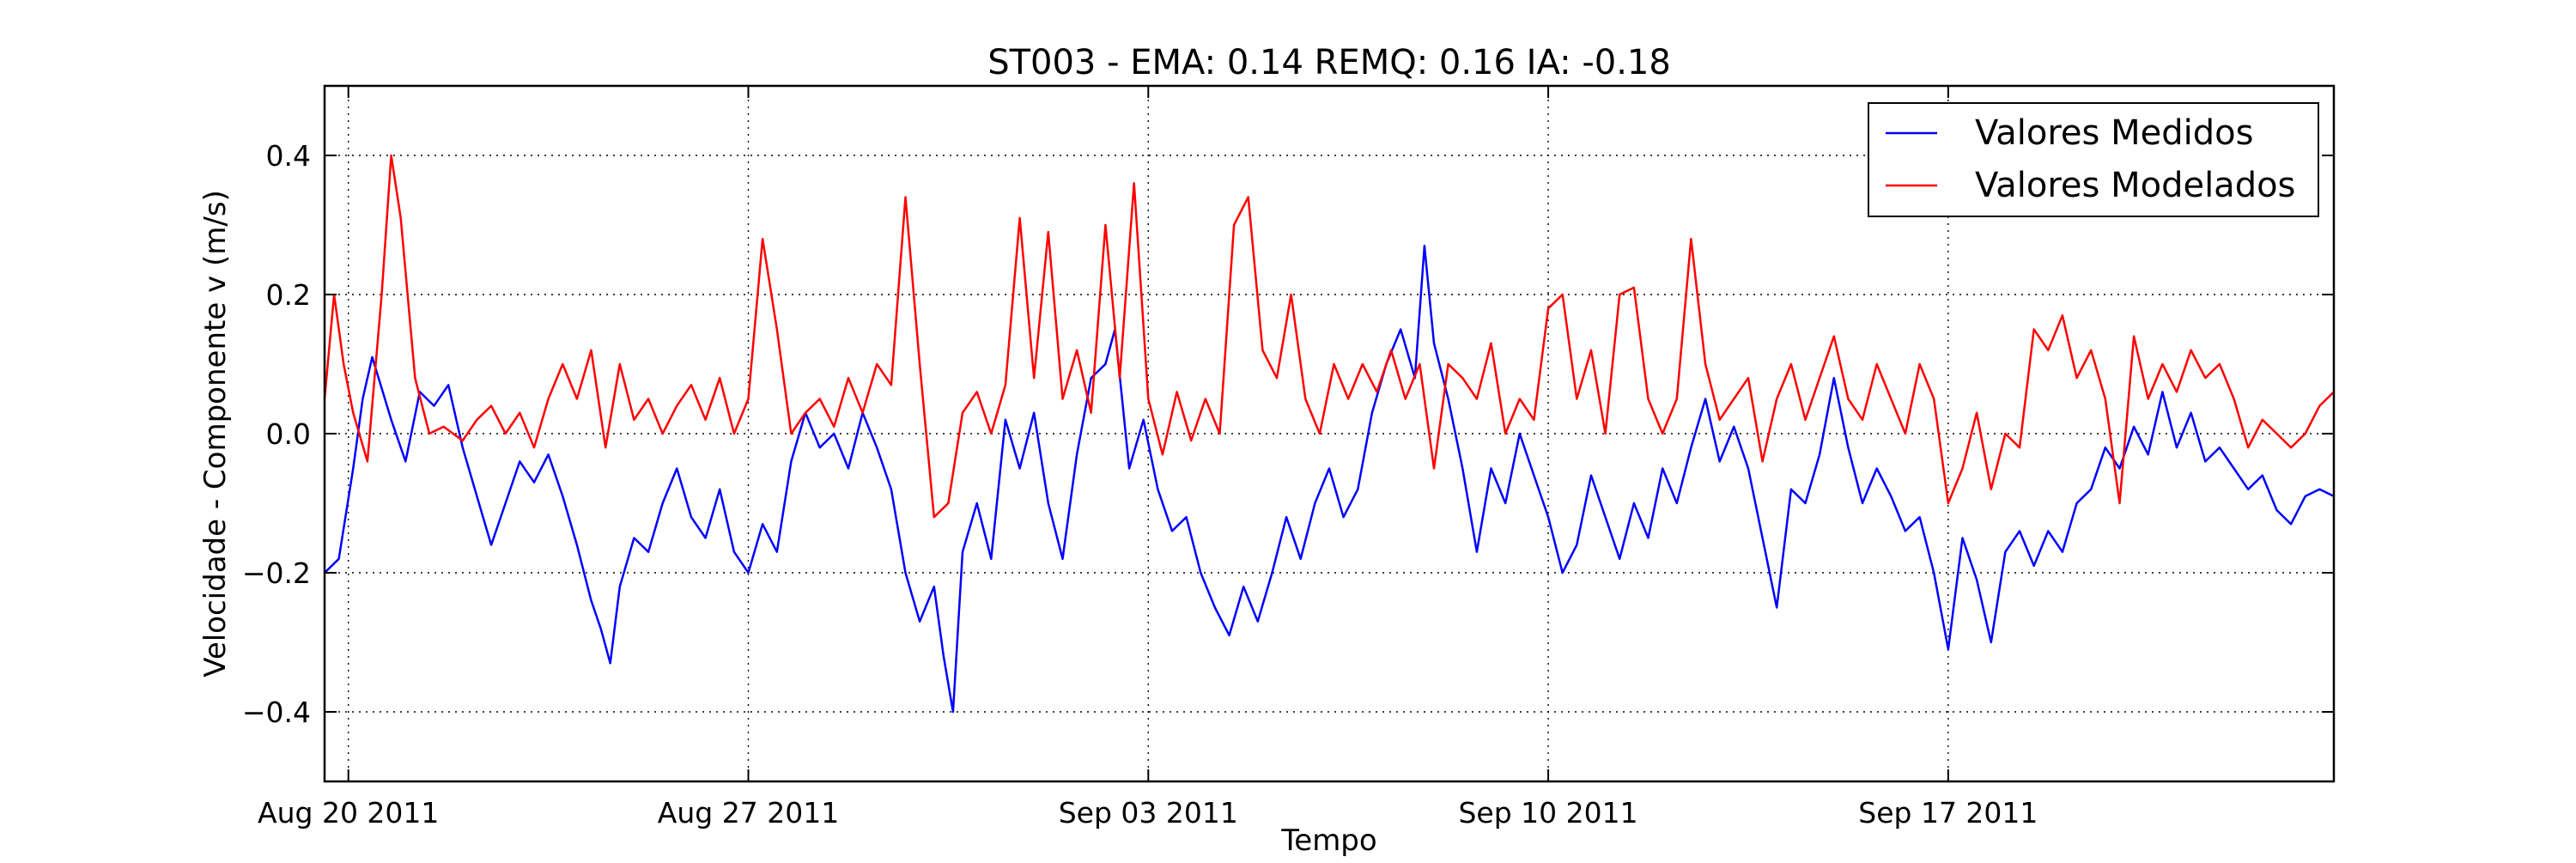 This screenshot has width=2576, height=863. I want to click on x-tick-label: Sep 03 2011, so click(1148, 813).